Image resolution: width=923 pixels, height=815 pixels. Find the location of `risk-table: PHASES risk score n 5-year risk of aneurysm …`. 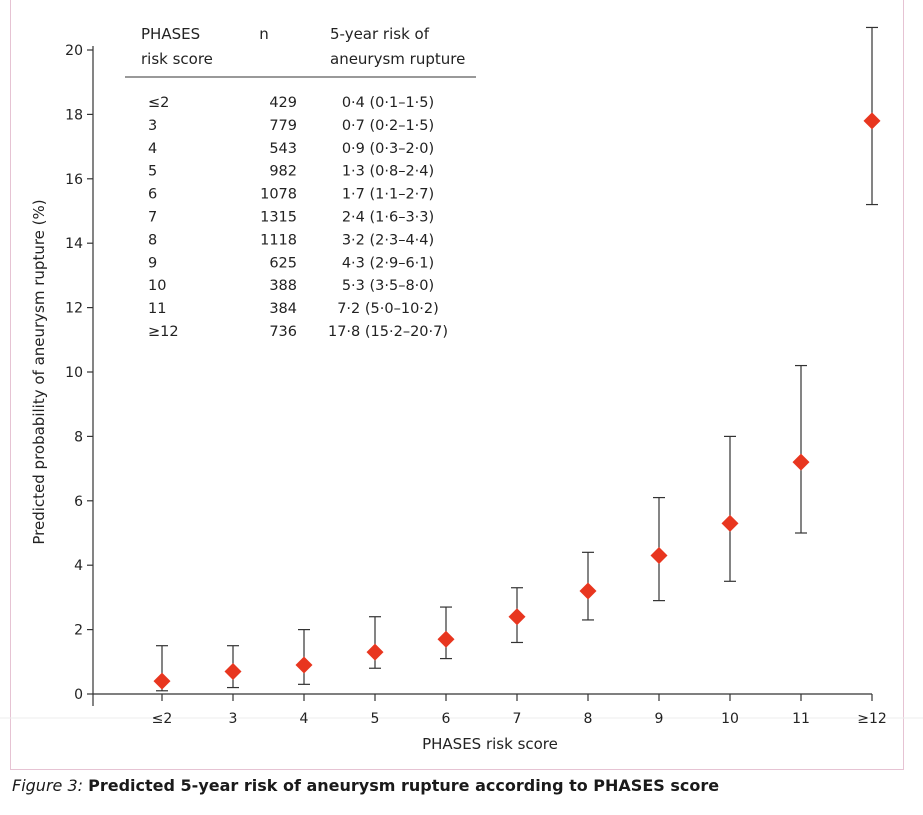

risk-table: PHASES risk score n 5-year risk of aneurysm … is located at coordinates (300, 182).